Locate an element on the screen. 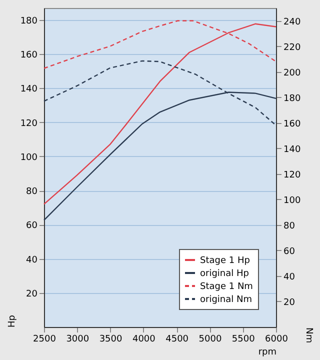  x-tick-label: 2500 is located at coordinates (44, 339).